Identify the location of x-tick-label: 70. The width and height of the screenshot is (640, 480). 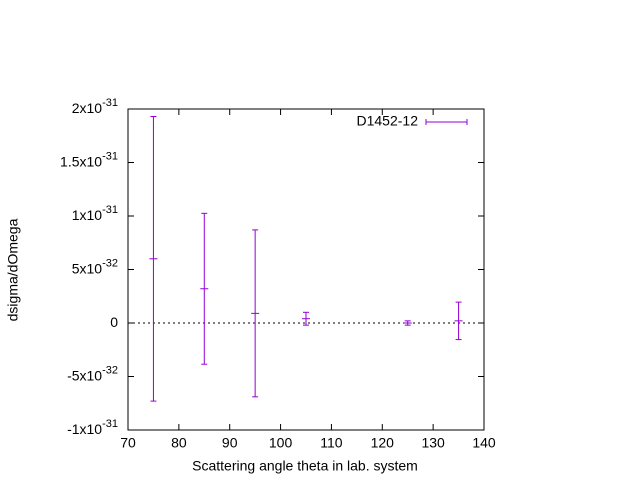
(128, 443).